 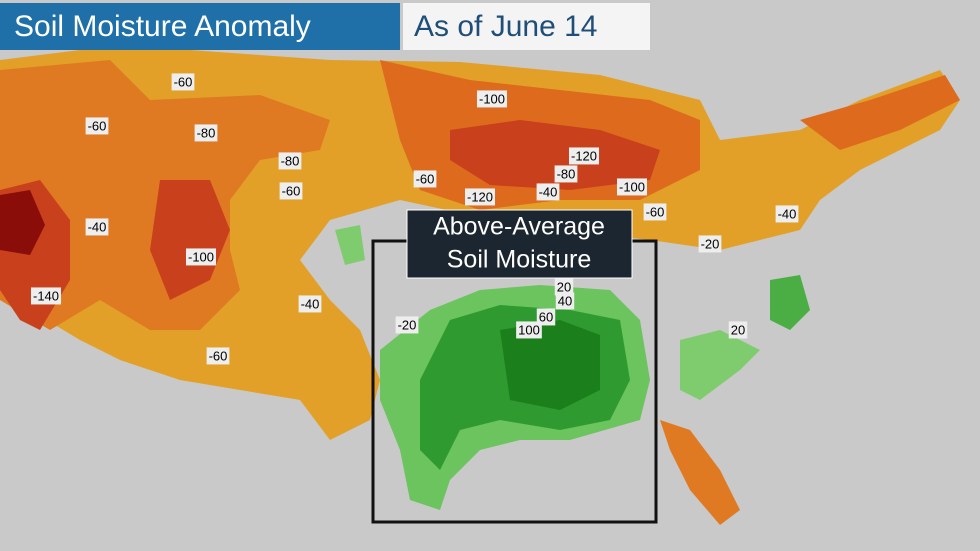 I want to click on contour-label: 60, so click(x=546, y=316).